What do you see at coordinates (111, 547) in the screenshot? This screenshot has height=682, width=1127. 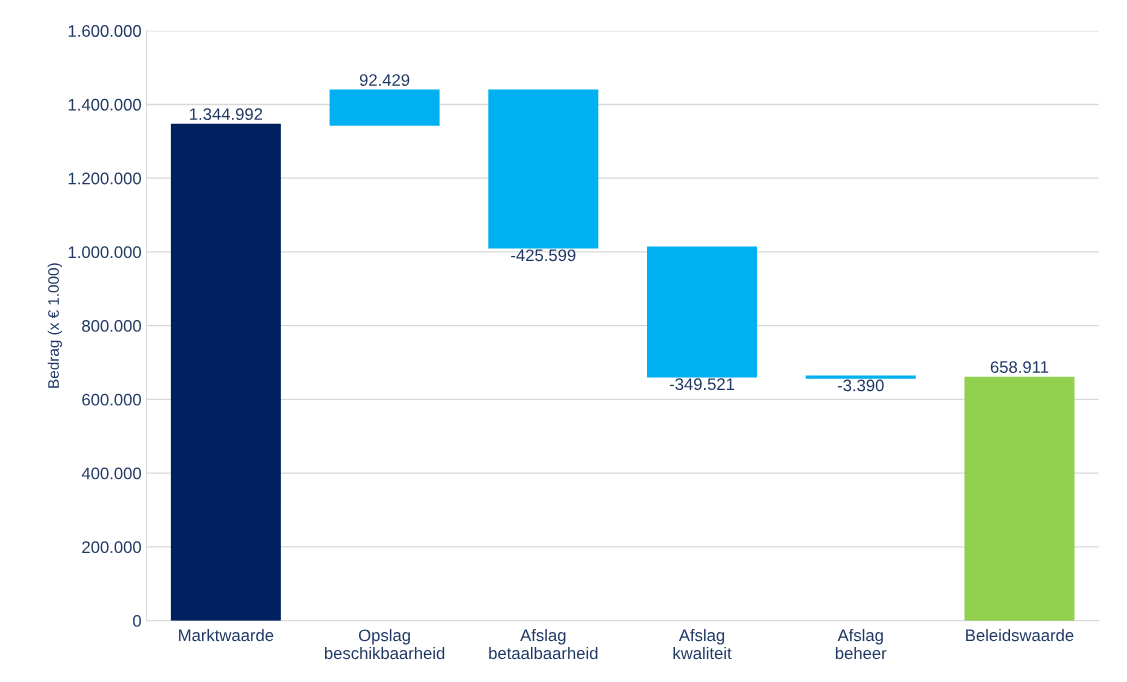 I see `y-tick-label: 200.000` at bounding box center [111, 547].